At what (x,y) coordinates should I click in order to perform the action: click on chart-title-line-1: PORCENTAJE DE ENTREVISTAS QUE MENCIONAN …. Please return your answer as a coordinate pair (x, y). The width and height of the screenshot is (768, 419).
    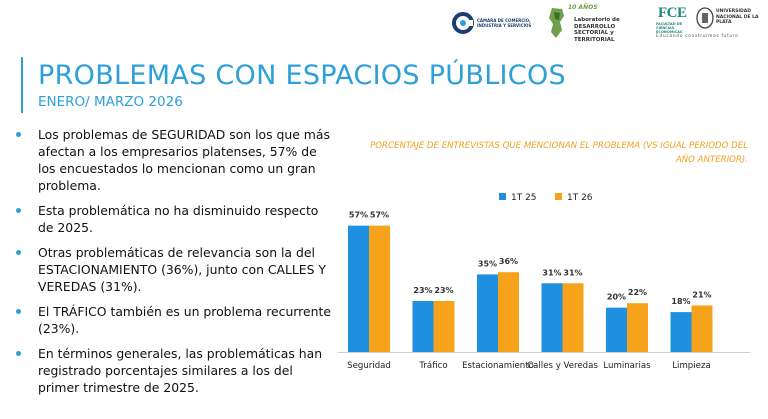
    Looking at the image, I should click on (559, 146).